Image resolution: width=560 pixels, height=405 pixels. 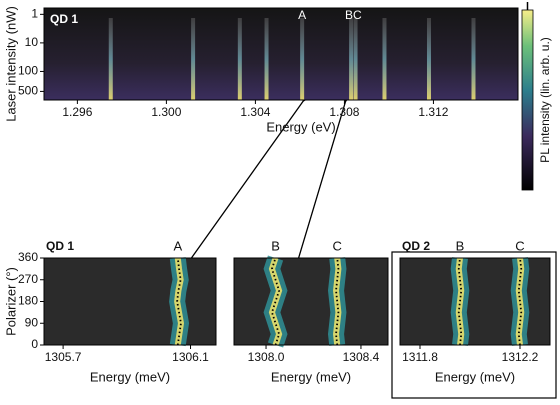 What do you see at coordinates (28, 71) in the screenshot?
I see `y-tick-label: 100` at bounding box center [28, 71].